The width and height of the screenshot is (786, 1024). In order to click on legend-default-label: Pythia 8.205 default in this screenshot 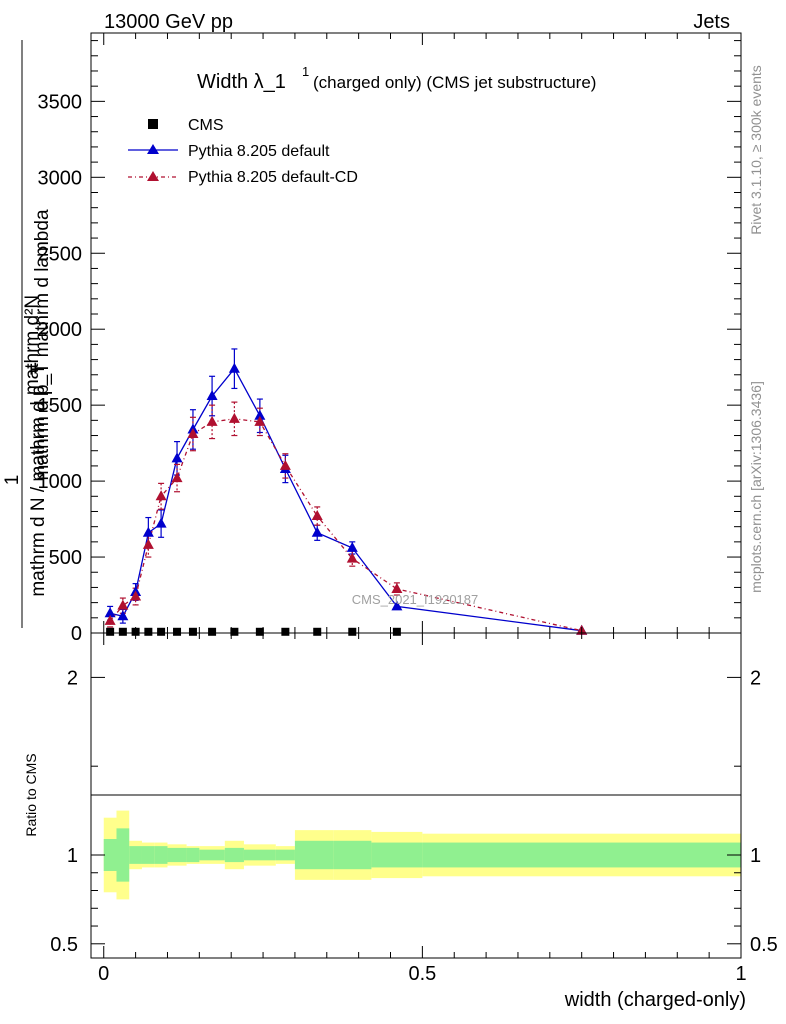, I will do `click(259, 151)`.